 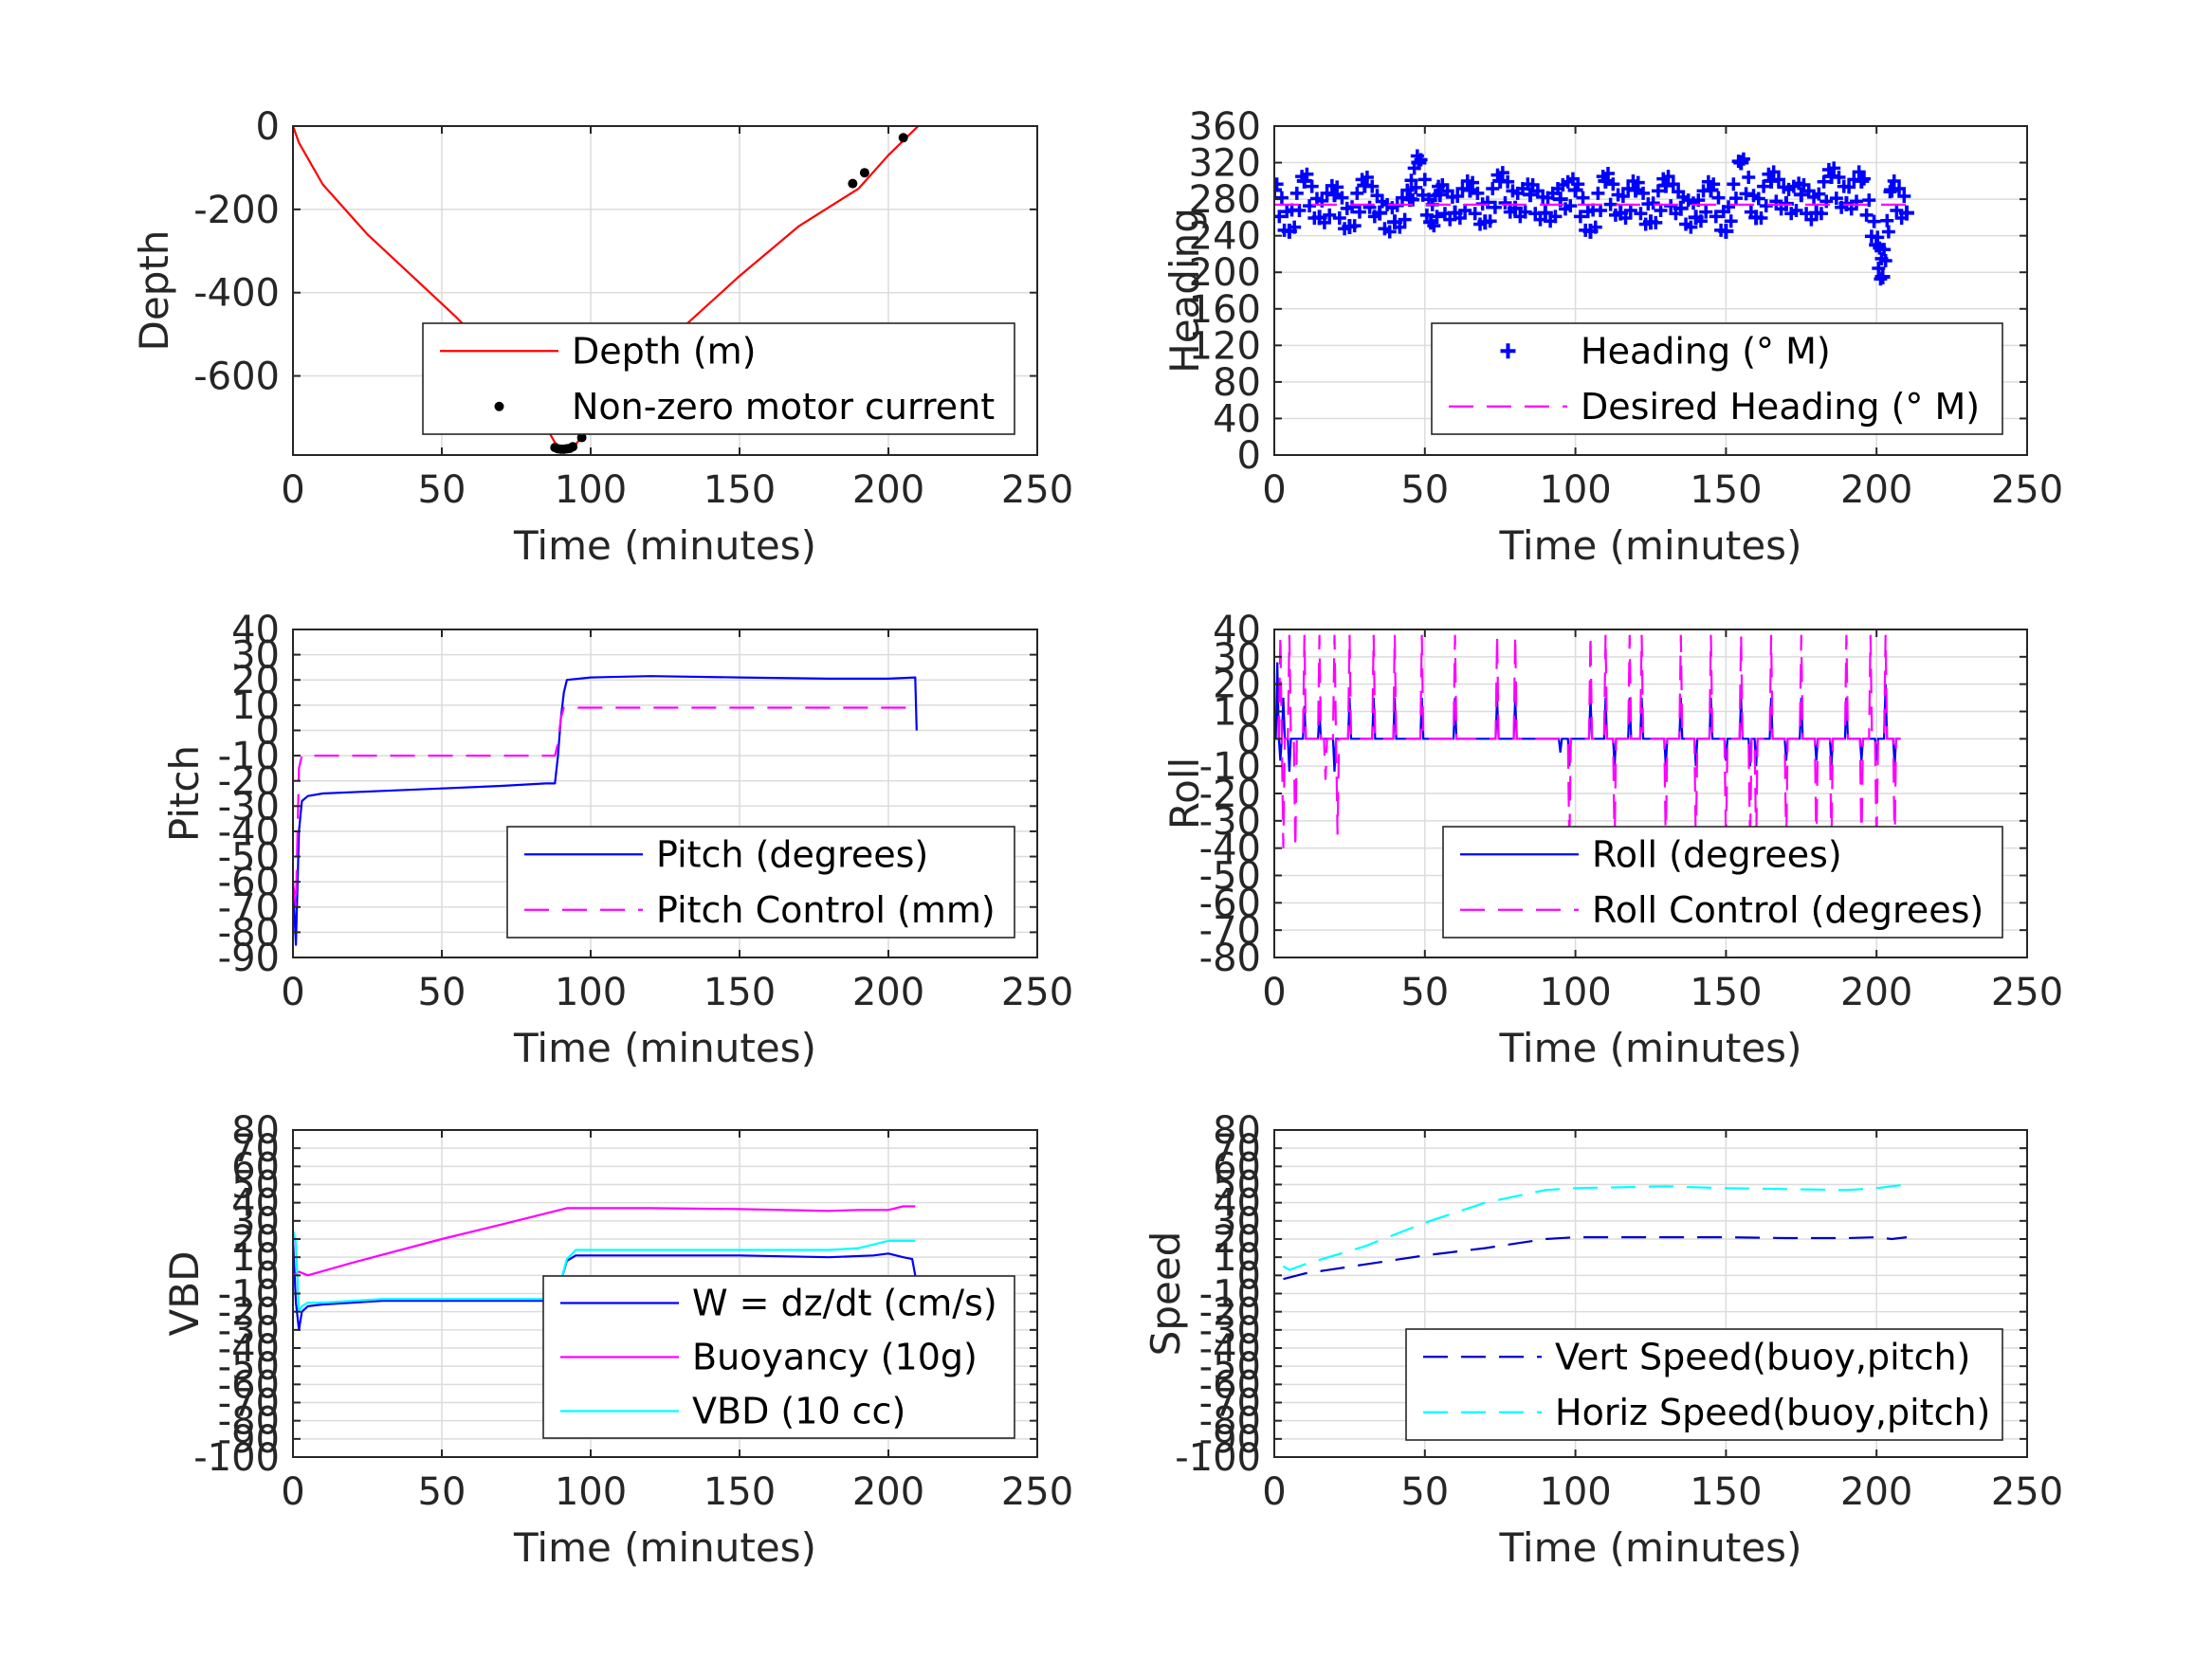 What do you see at coordinates (1225, 164) in the screenshot?
I see `y-tick-label: 320` at bounding box center [1225, 164].